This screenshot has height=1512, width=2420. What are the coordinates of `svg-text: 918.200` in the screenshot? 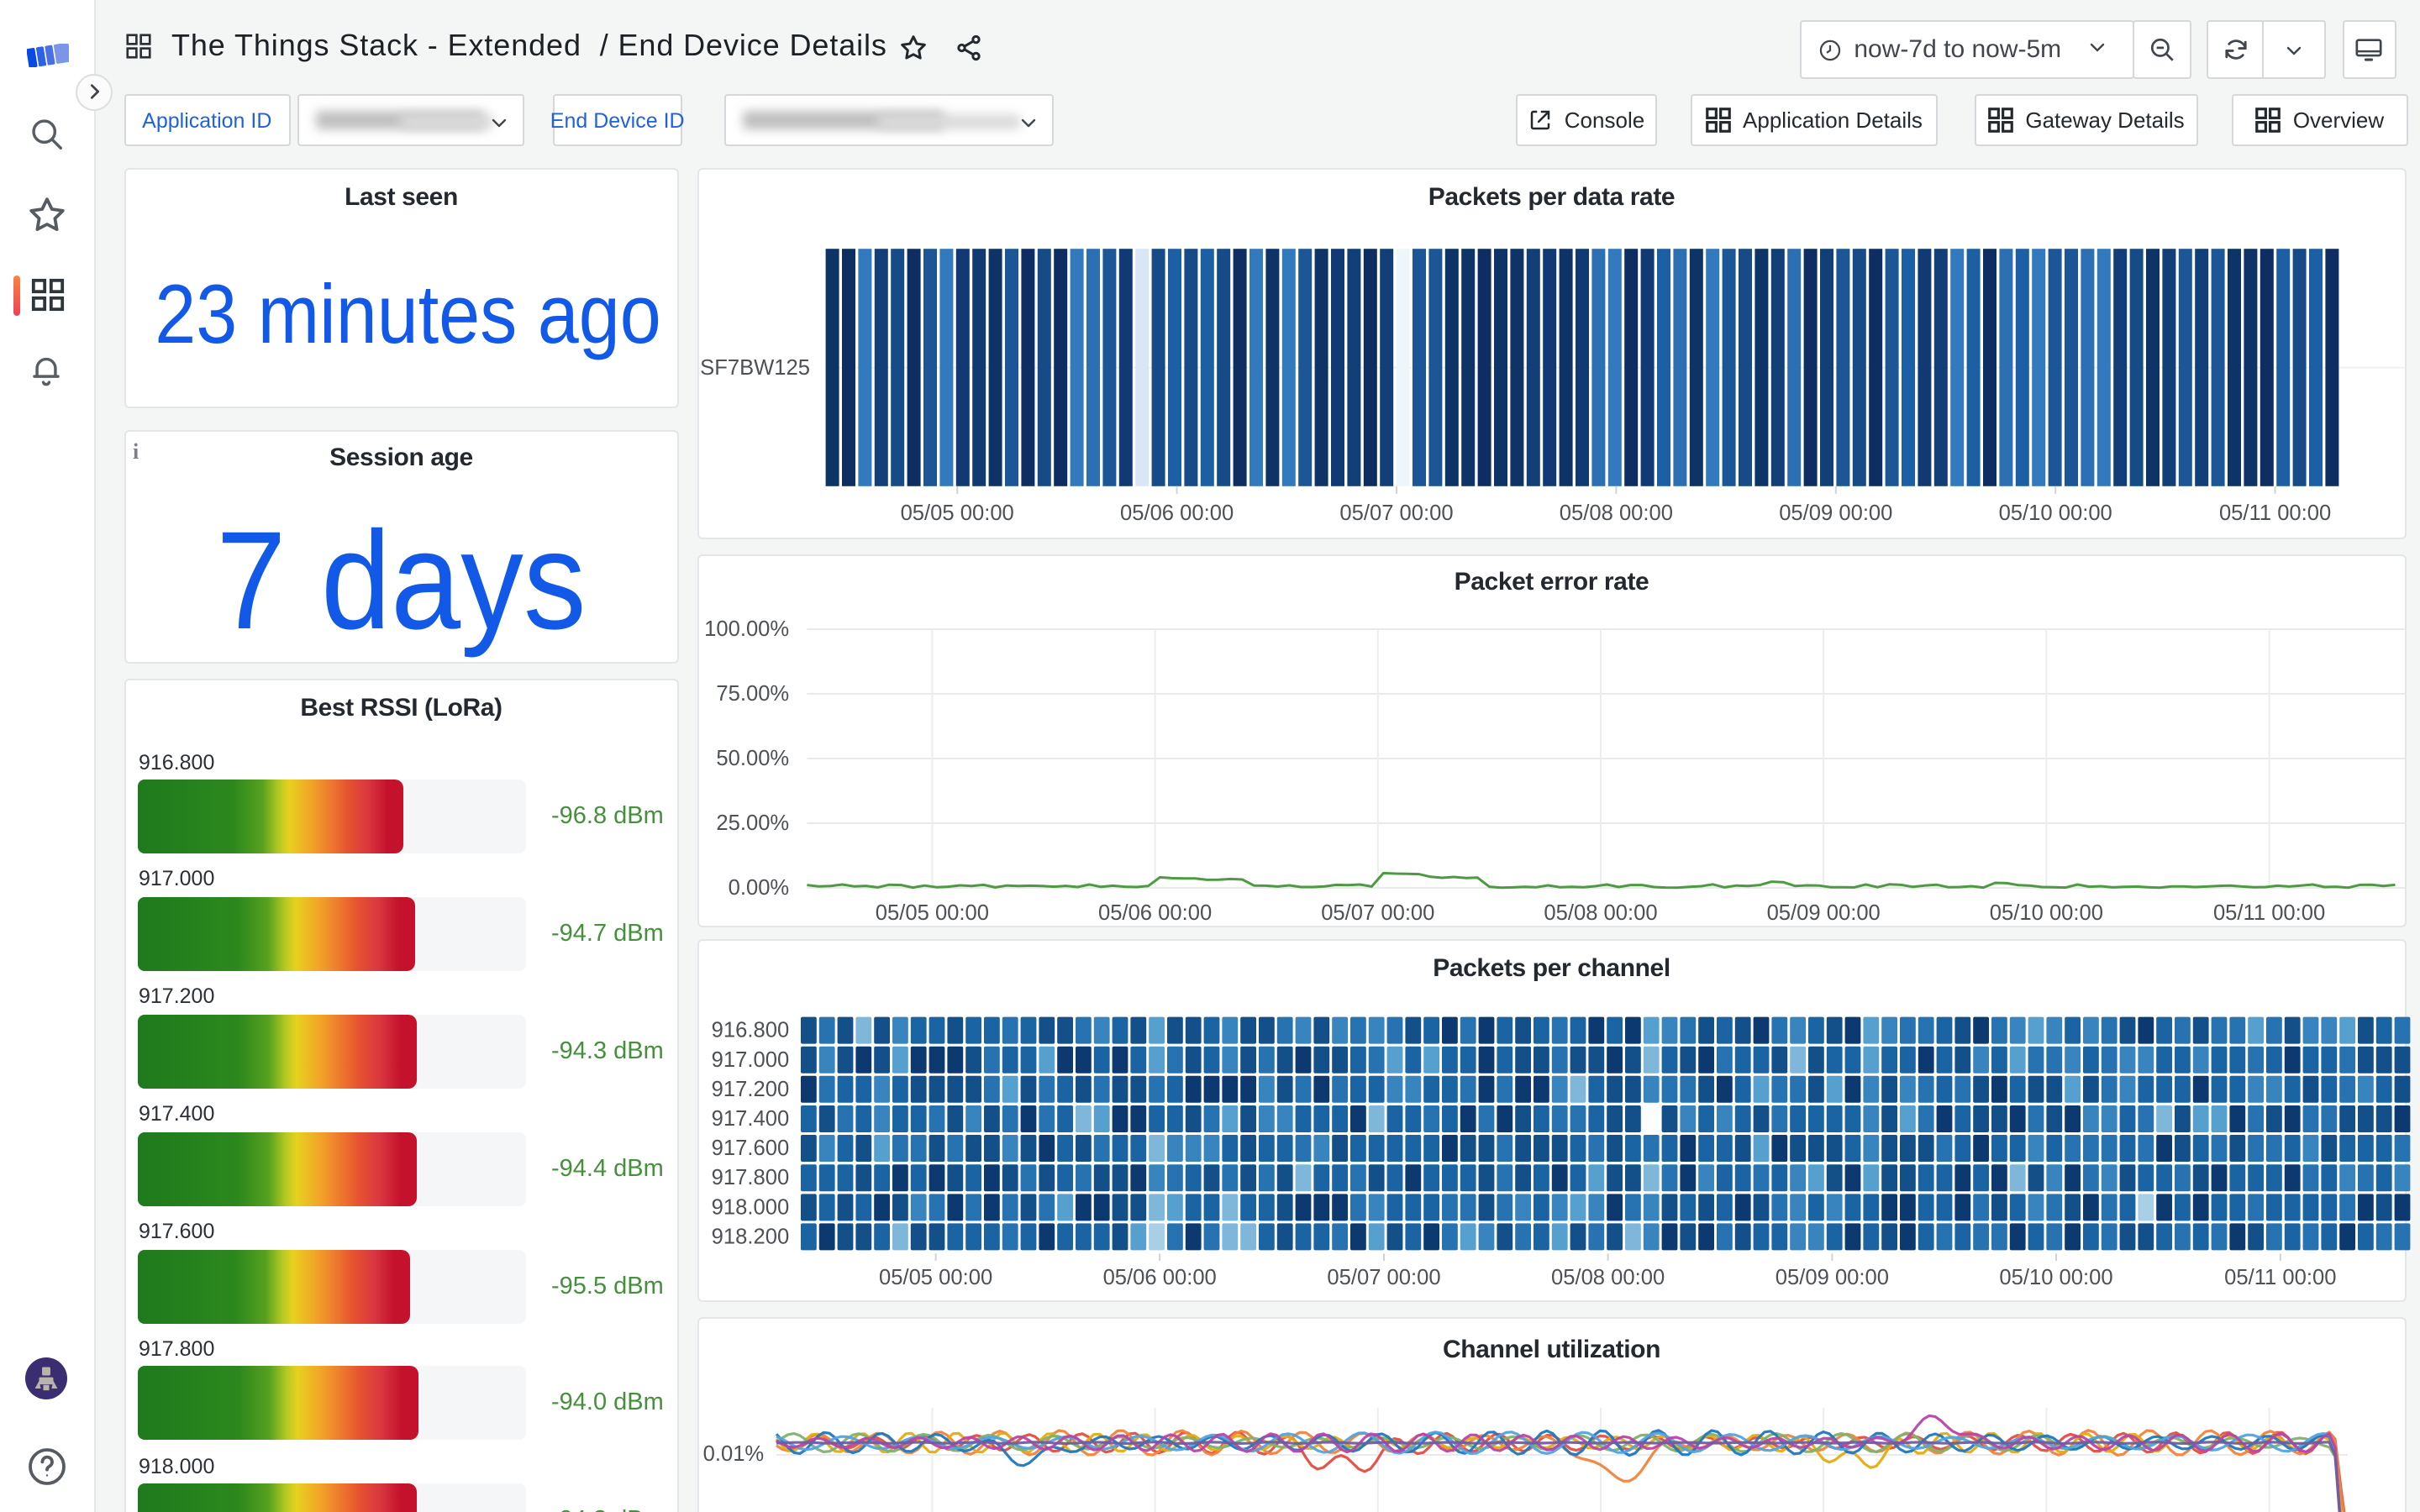 It's located at (751, 1236).